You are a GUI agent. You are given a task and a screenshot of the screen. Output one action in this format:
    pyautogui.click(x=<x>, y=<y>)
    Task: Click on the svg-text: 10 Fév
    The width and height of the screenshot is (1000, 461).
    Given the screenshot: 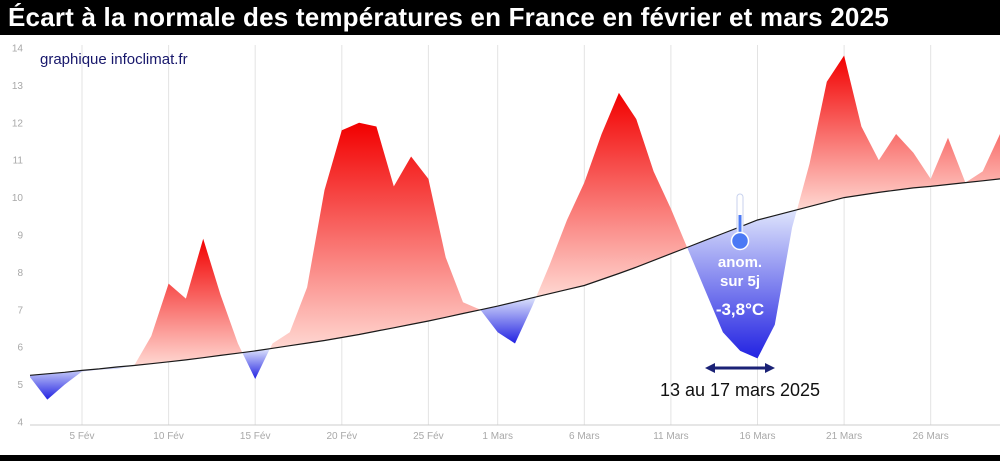 What is the action you would take?
    pyautogui.click(x=168, y=436)
    